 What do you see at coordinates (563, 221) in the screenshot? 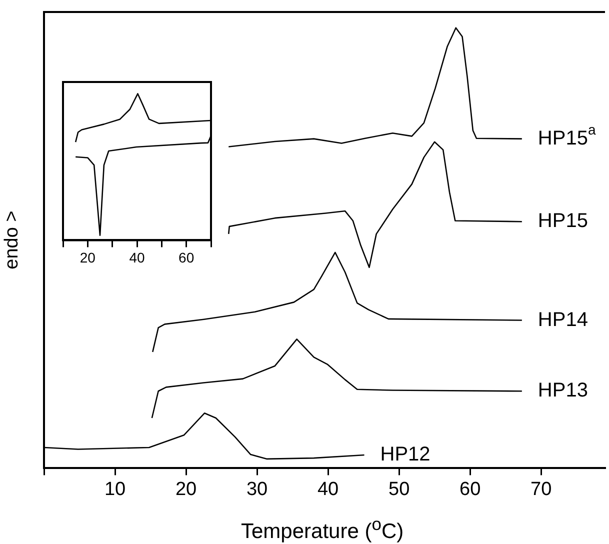
I see `series-label: HP15` at bounding box center [563, 221].